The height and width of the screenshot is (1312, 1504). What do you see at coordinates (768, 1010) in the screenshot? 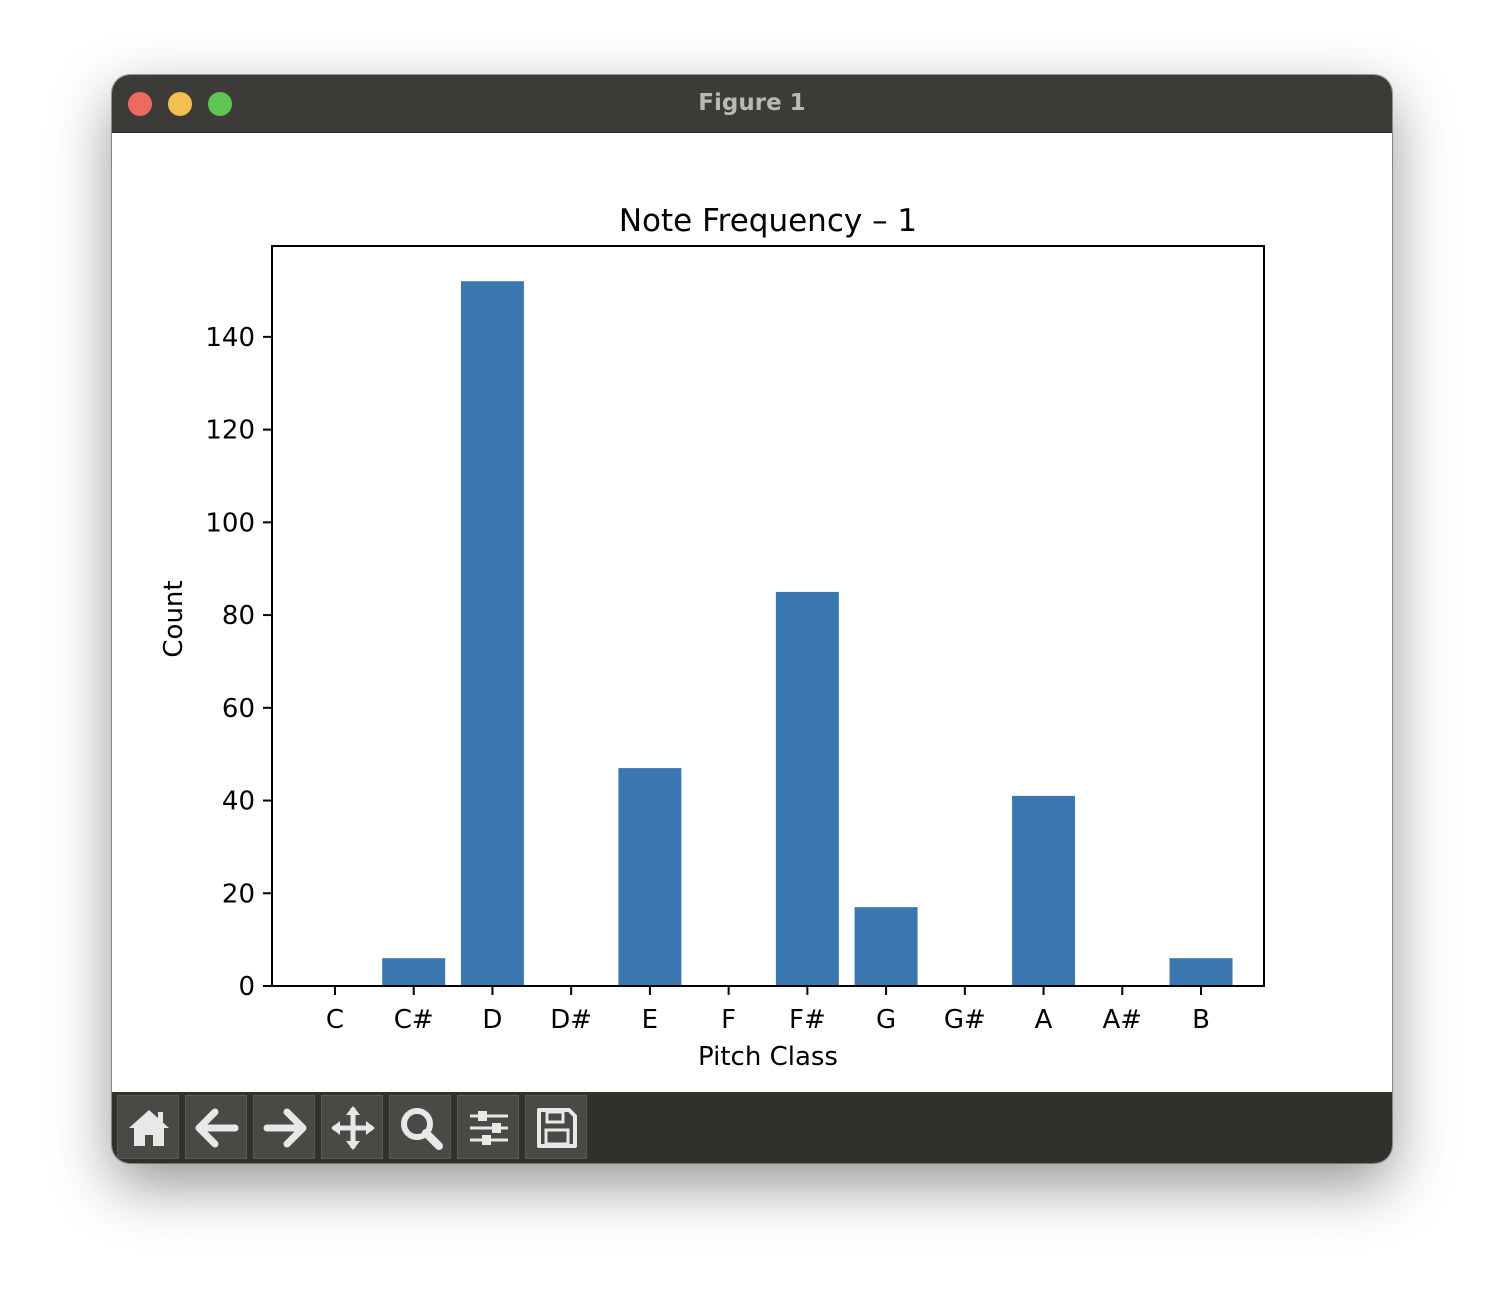
I see `x-axis-ticks: C C# D D# E F F# G G# A A# B` at bounding box center [768, 1010].